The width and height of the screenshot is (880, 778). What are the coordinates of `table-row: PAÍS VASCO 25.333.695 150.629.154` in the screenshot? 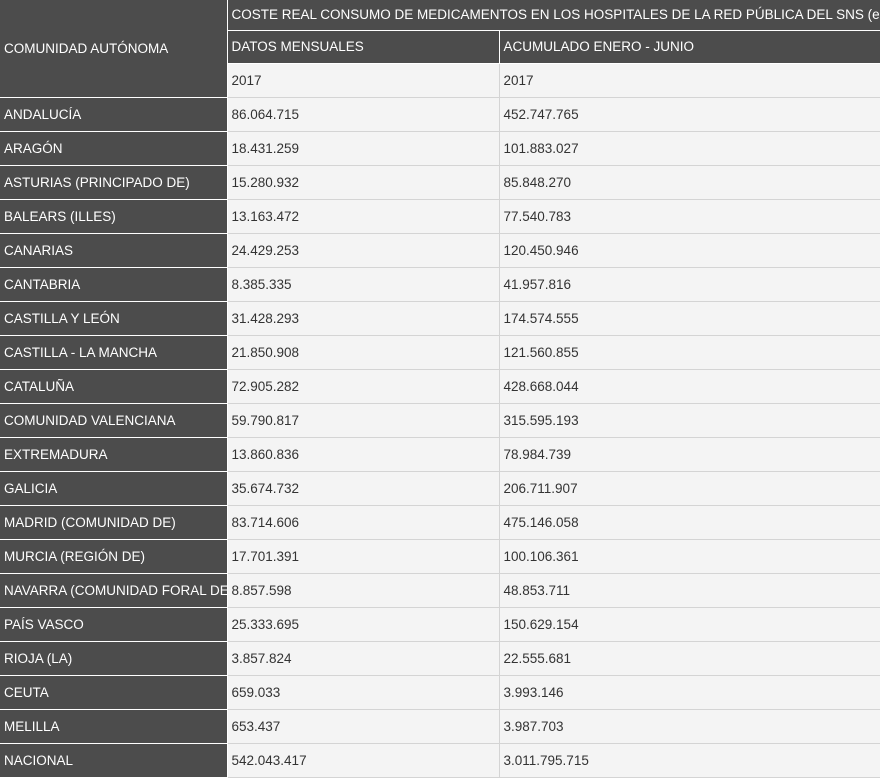 It's located at (440, 624).